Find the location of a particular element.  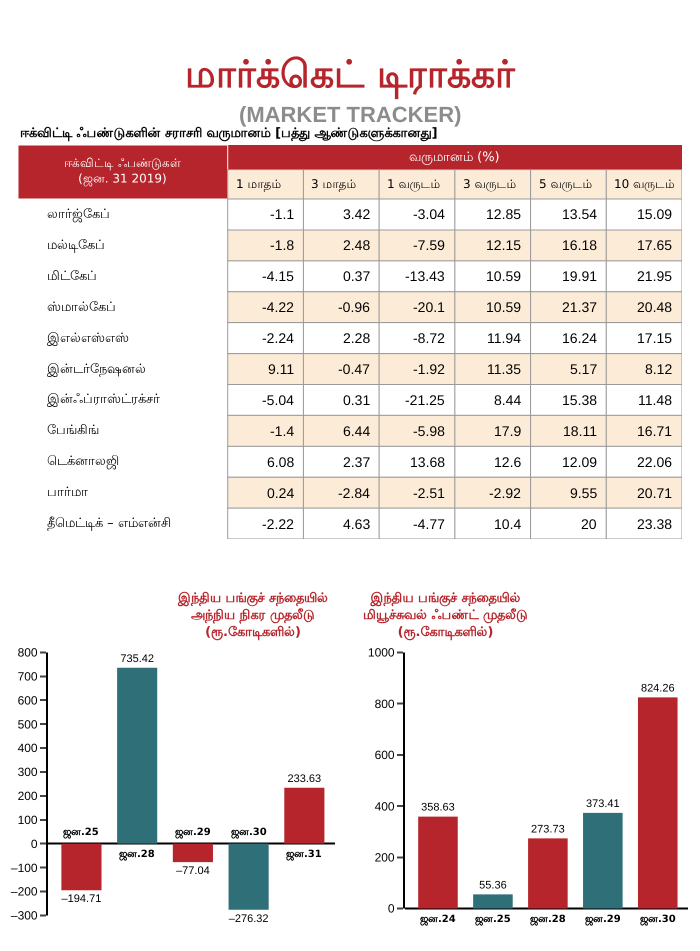

data-label: -3.04 is located at coordinates (429, 214).